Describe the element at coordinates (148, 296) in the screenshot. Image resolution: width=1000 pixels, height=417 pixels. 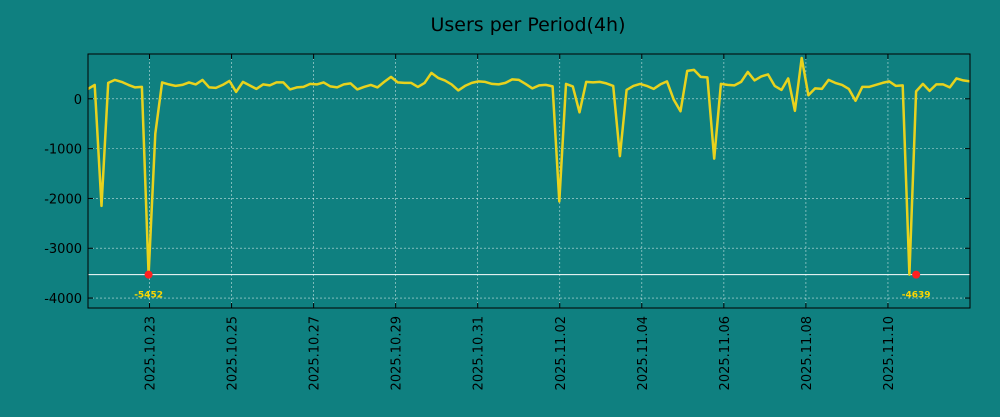
I see `min-annotation: -5452` at that location.